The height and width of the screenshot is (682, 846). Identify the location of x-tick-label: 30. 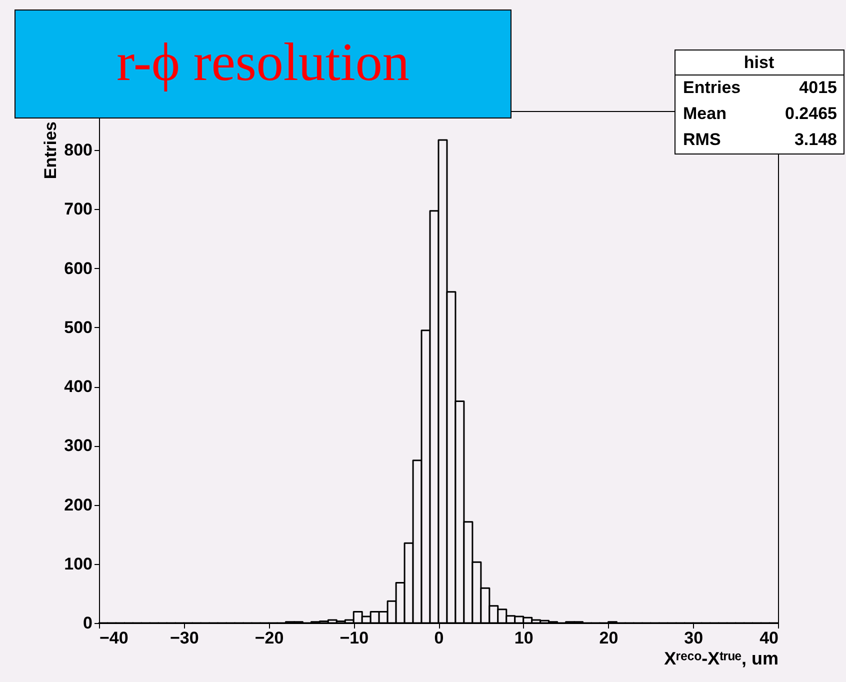
(694, 638).